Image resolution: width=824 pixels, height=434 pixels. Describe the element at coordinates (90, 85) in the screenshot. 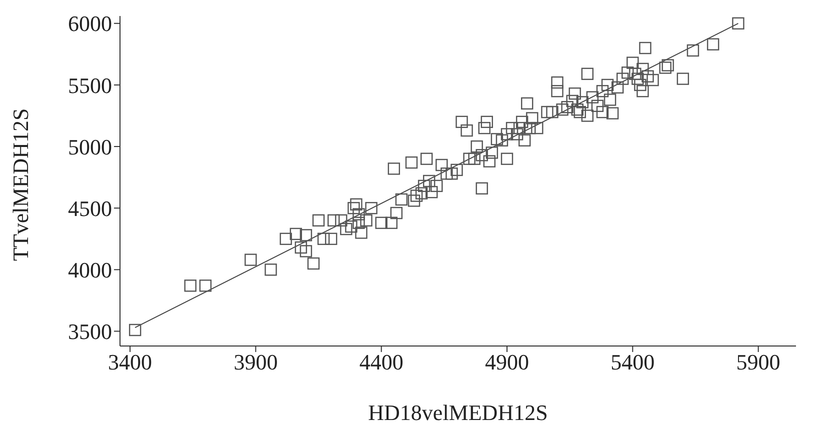

I see `y-tick-label: 5500` at that location.